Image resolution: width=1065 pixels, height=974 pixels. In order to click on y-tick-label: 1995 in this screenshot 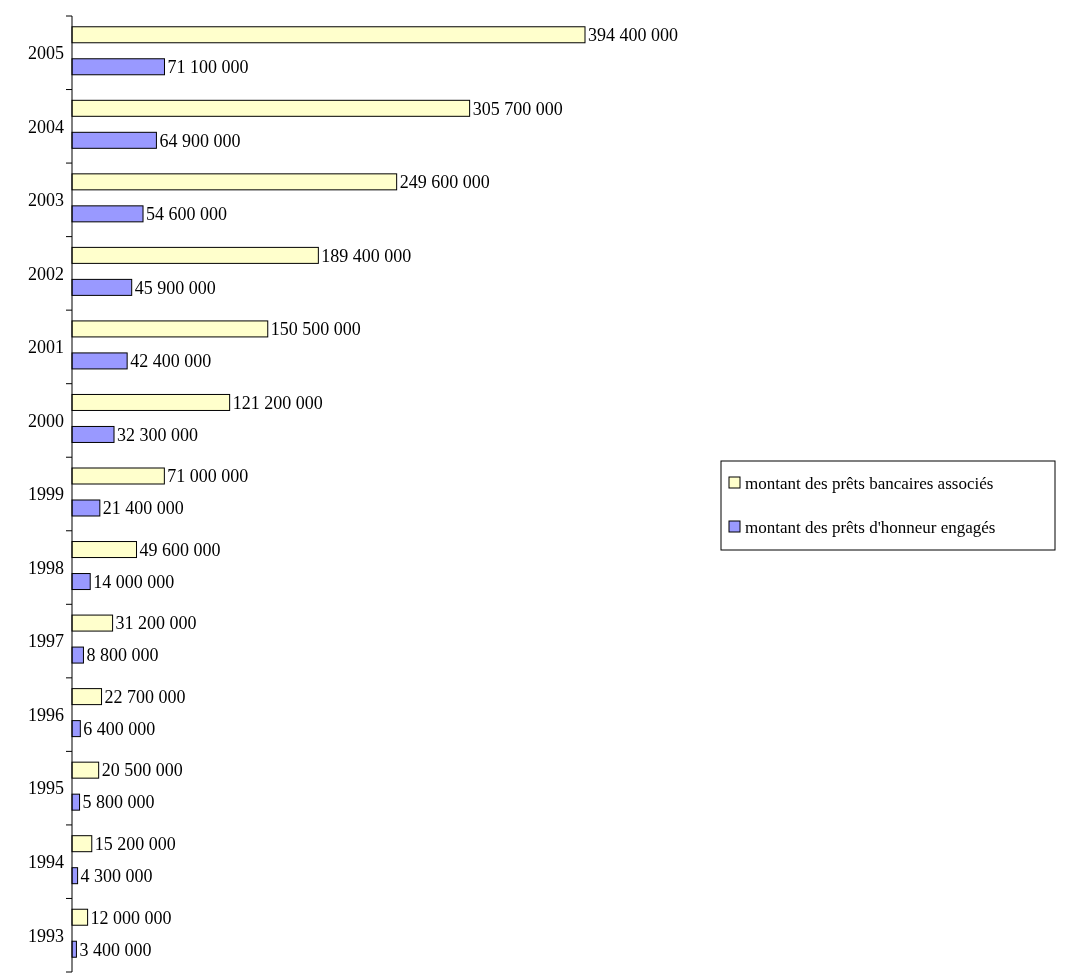, I will do `click(46, 788)`.